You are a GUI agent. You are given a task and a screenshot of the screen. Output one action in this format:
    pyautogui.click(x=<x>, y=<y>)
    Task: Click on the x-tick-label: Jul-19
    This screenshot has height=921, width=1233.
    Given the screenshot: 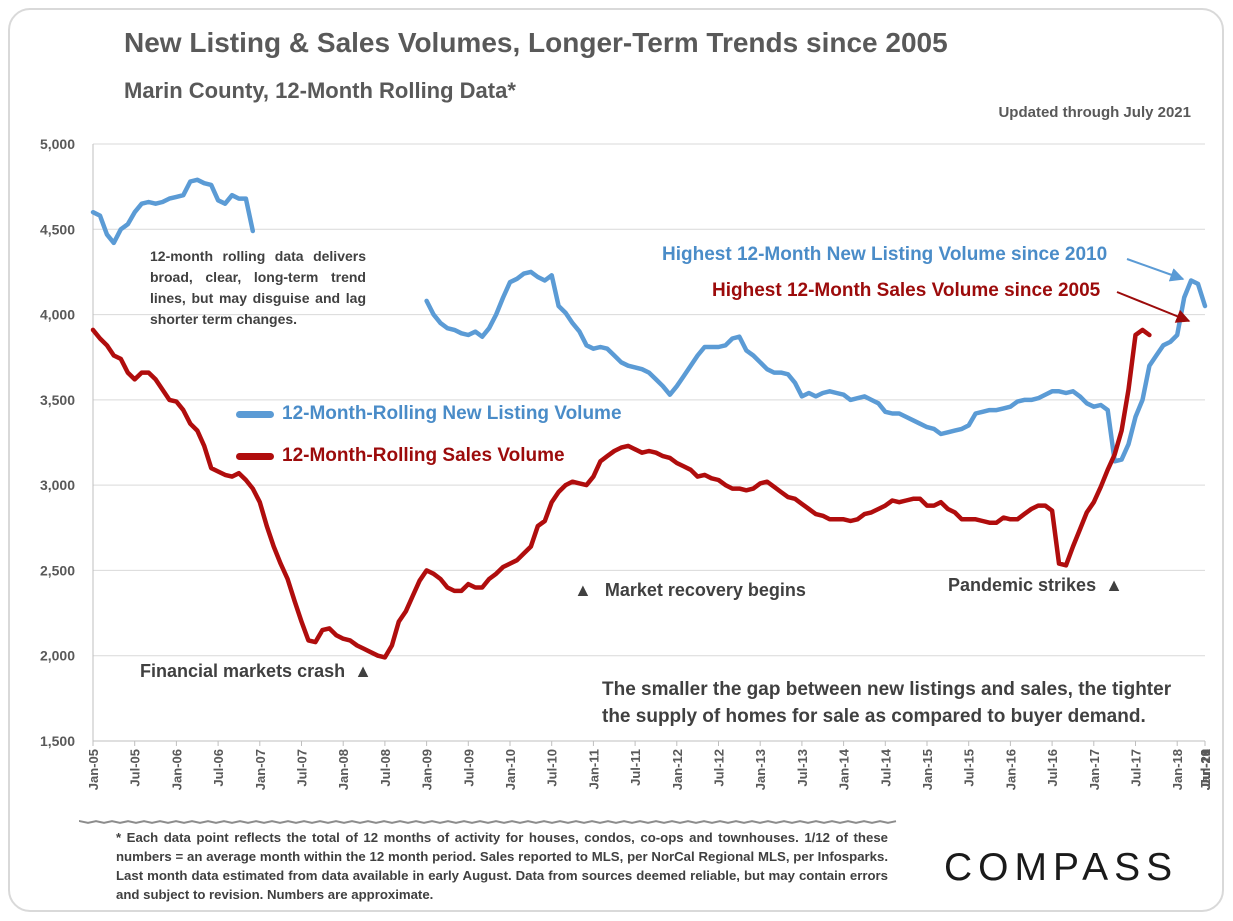 What is the action you would take?
    pyautogui.click(x=1205, y=768)
    